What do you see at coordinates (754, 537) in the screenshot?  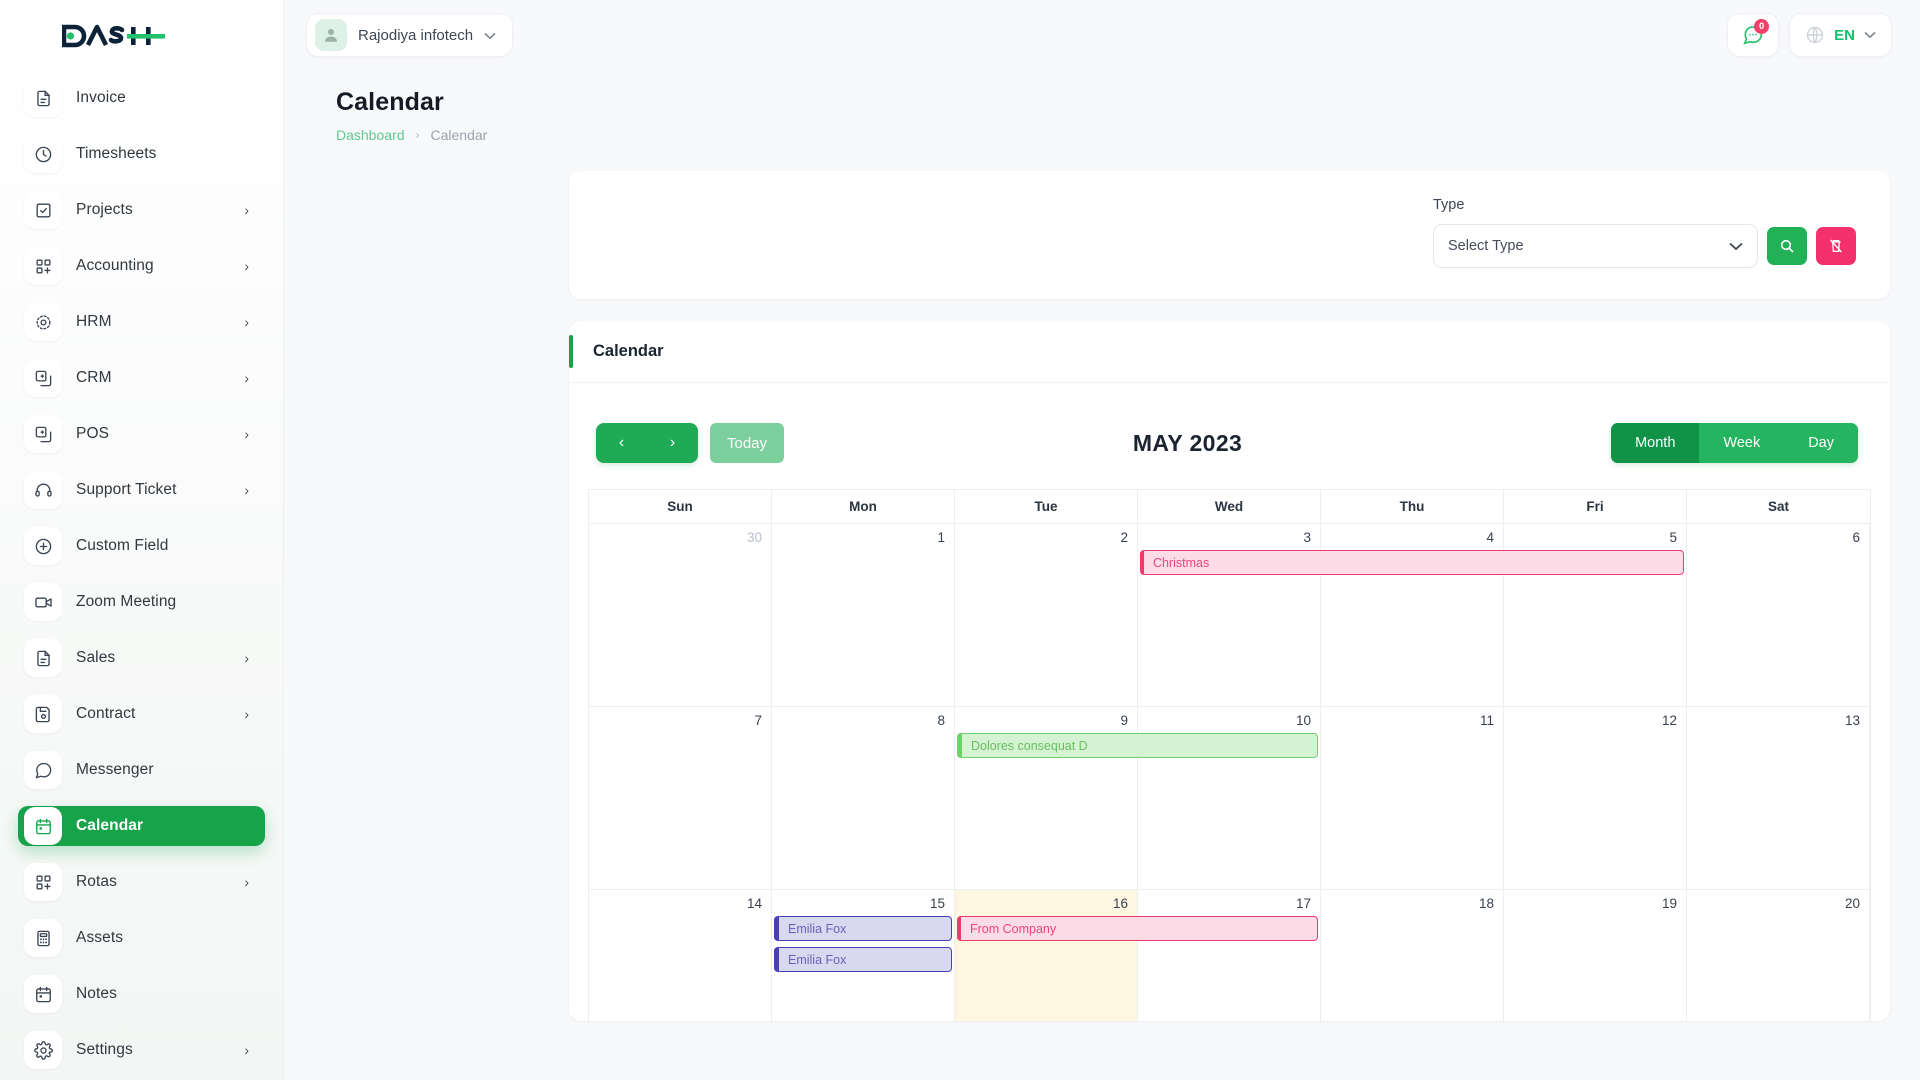 I see `day-number: 30` at bounding box center [754, 537].